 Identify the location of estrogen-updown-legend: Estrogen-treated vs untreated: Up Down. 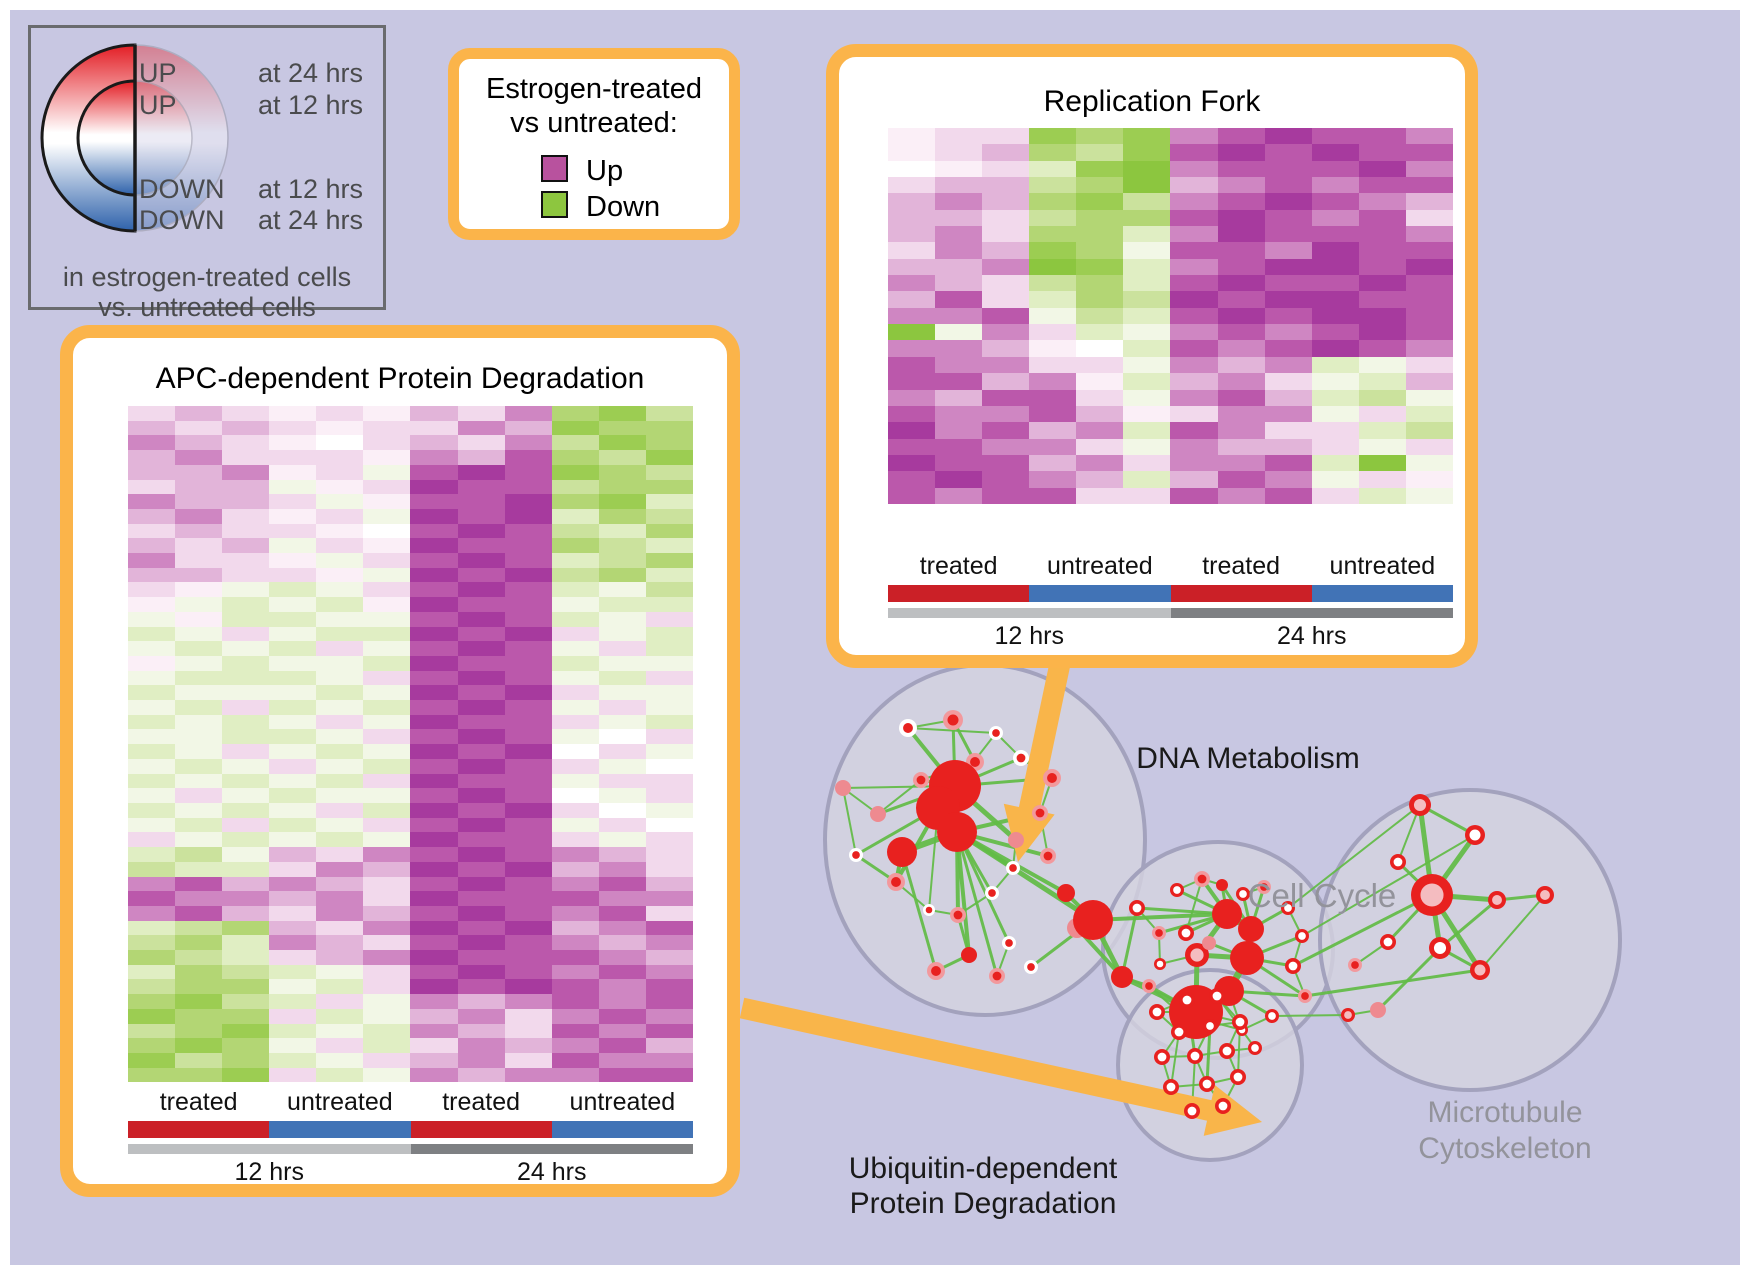
(594, 144).